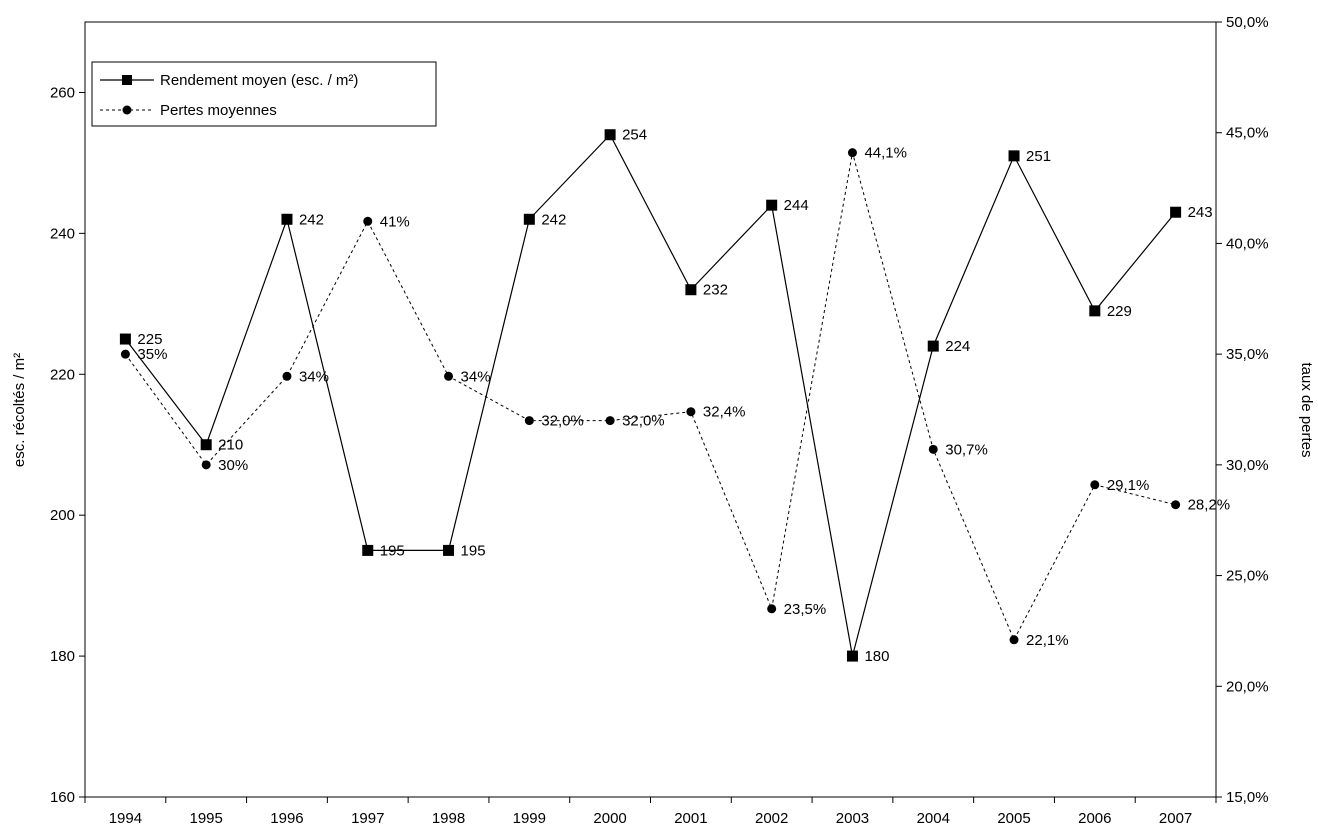  Describe the element at coordinates (67, 445) in the screenshot. I see `left-axis: 160 180 200 220 240 260` at that location.